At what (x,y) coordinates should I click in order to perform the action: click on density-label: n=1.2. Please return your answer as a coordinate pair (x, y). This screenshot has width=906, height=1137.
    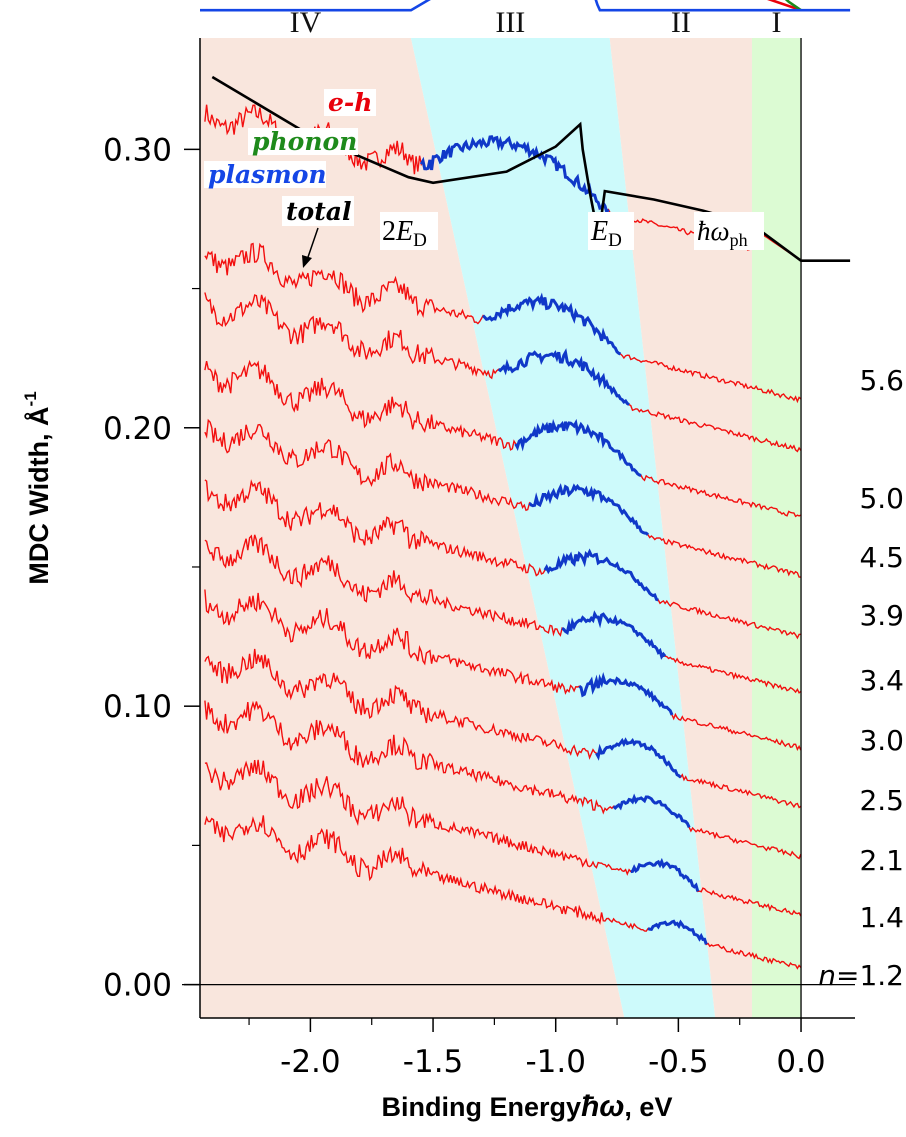
    Looking at the image, I should click on (861, 975).